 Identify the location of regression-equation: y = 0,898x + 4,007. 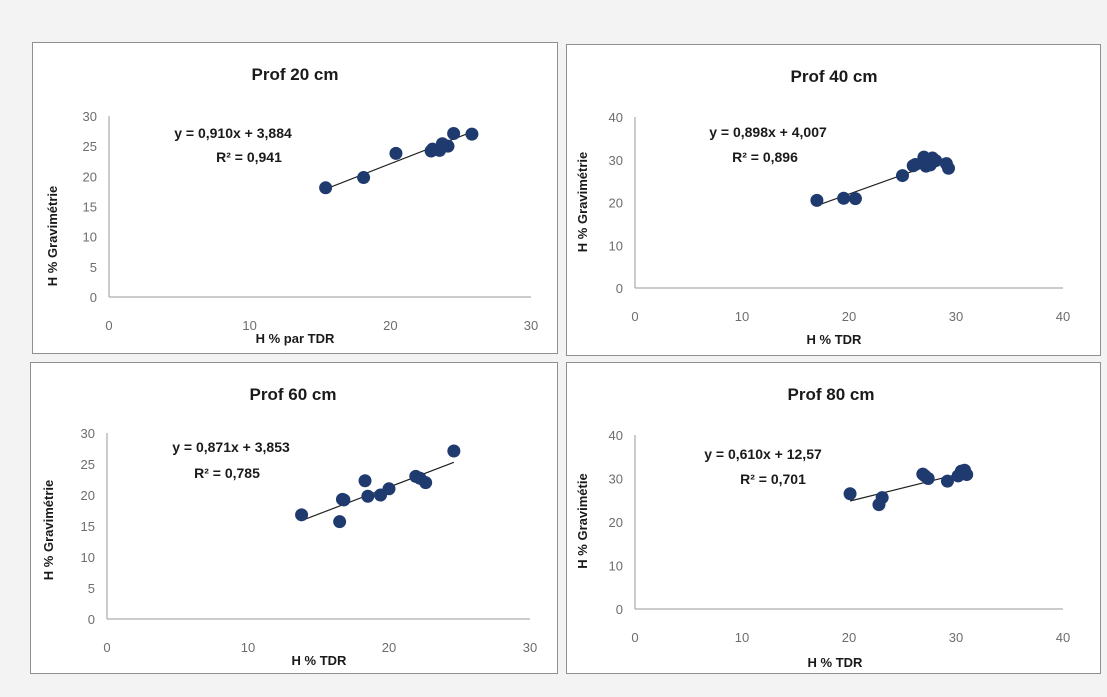
(768, 132).